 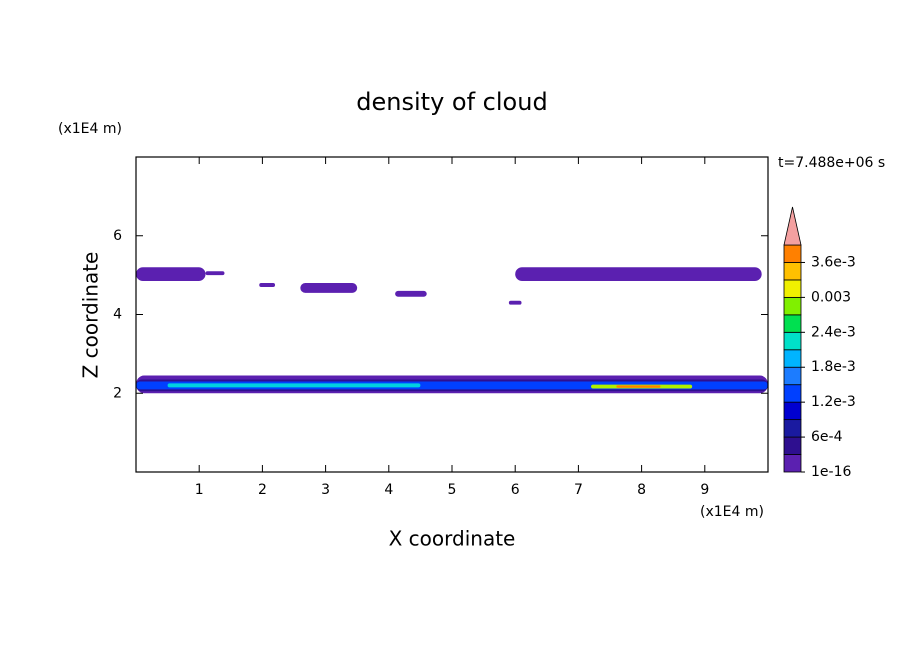 I want to click on x-tick-label: 8, so click(x=641, y=490).